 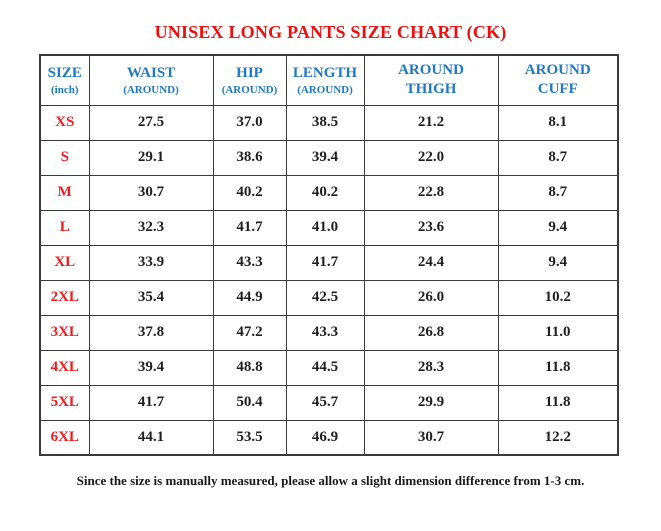 What do you see at coordinates (151, 192) in the screenshot?
I see `waist-value: 30.7` at bounding box center [151, 192].